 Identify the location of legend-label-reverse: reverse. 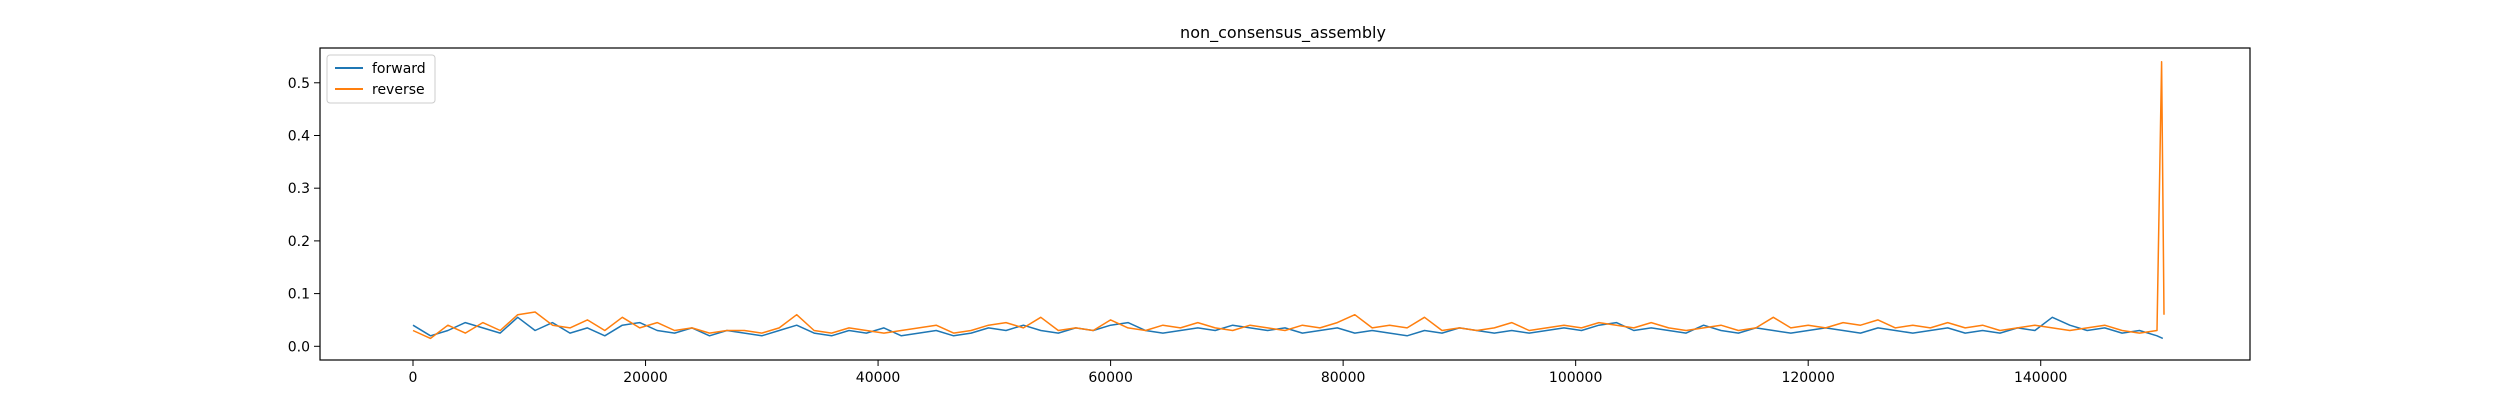
(398, 90).